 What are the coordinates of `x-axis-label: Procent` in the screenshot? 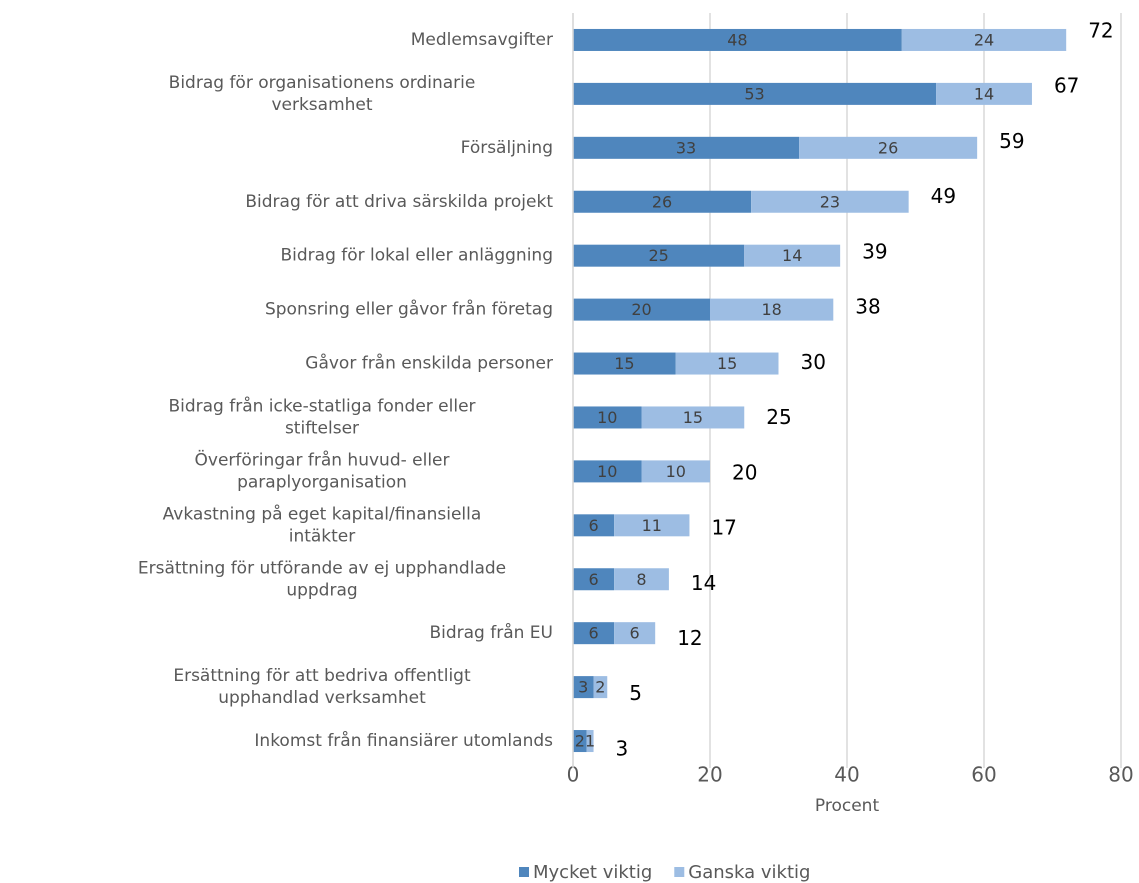 It's located at (847, 806).